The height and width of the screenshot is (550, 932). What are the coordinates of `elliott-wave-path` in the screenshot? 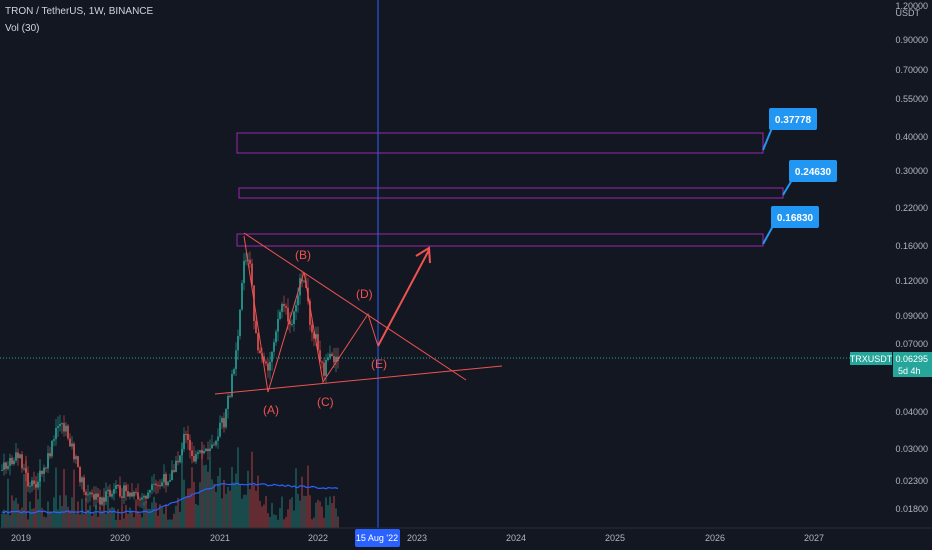 It's located at (311, 314).